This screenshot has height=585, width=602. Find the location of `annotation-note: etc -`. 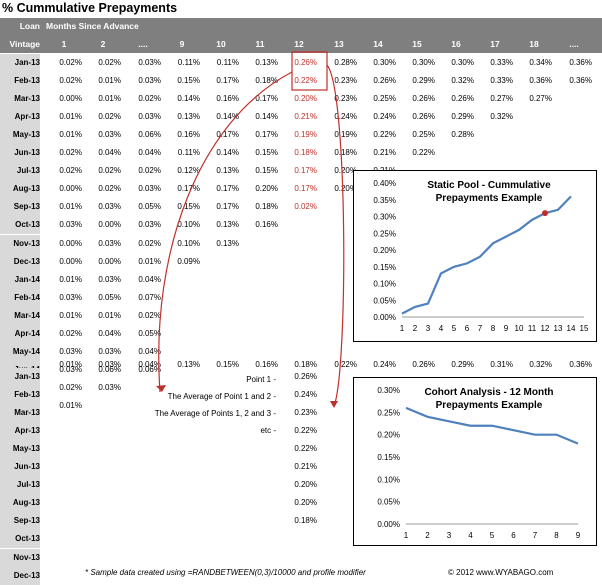

annotation-note: etc - is located at coordinates (198, 431).